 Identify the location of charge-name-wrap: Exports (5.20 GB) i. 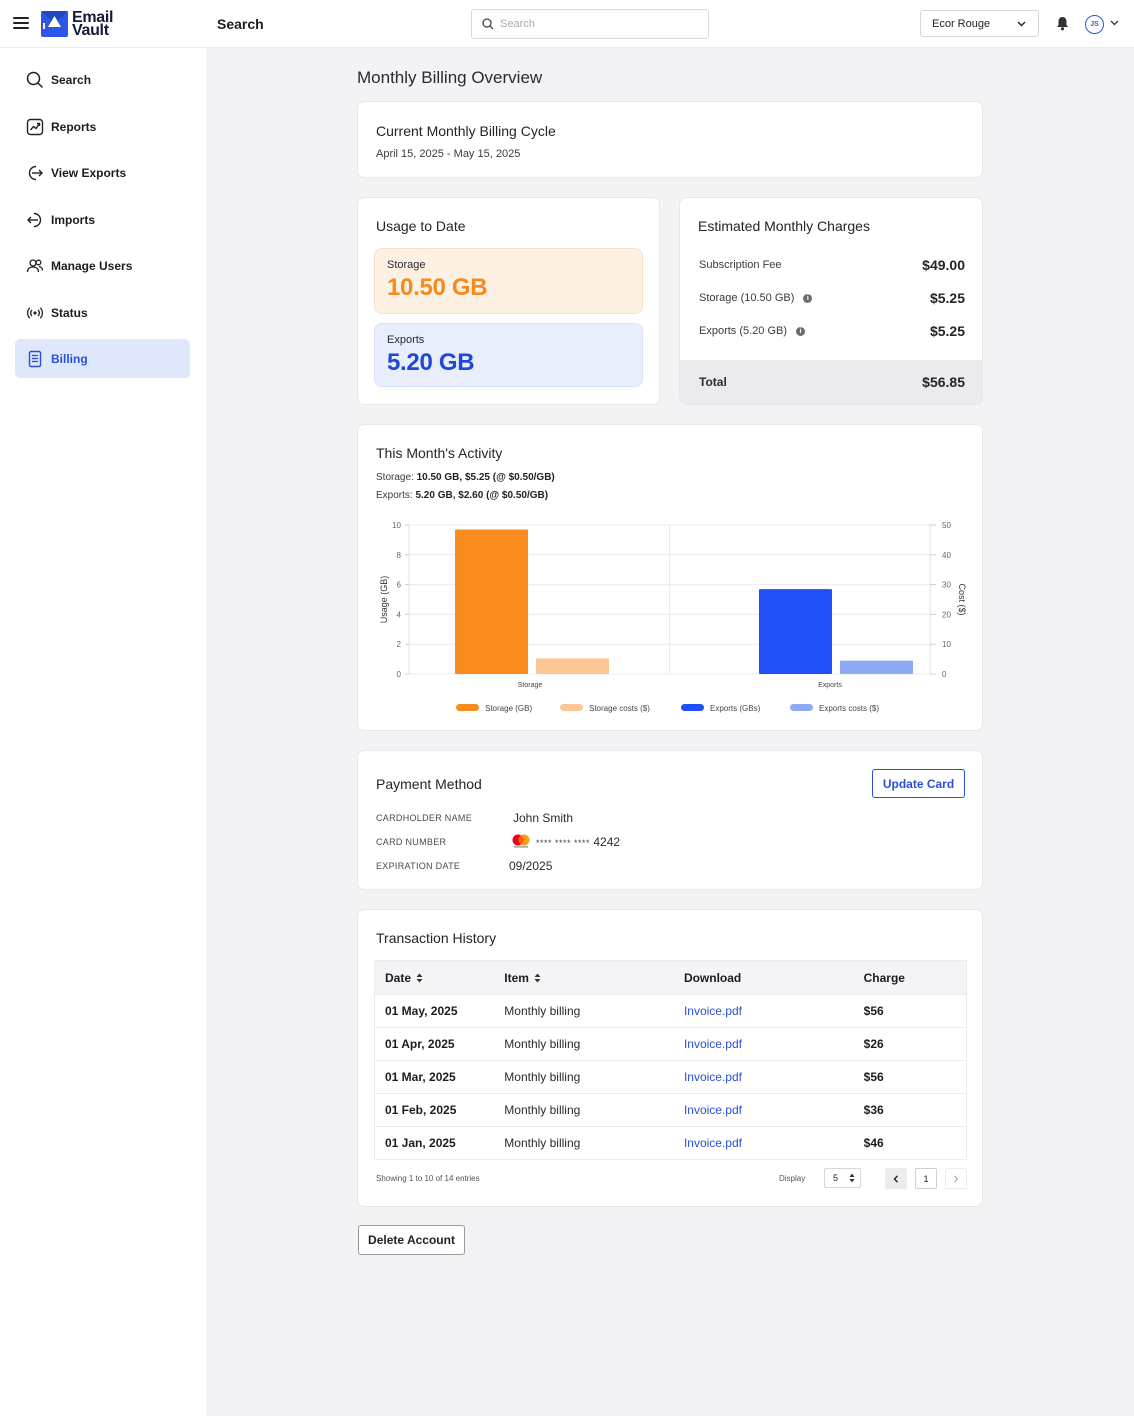
(752, 331).